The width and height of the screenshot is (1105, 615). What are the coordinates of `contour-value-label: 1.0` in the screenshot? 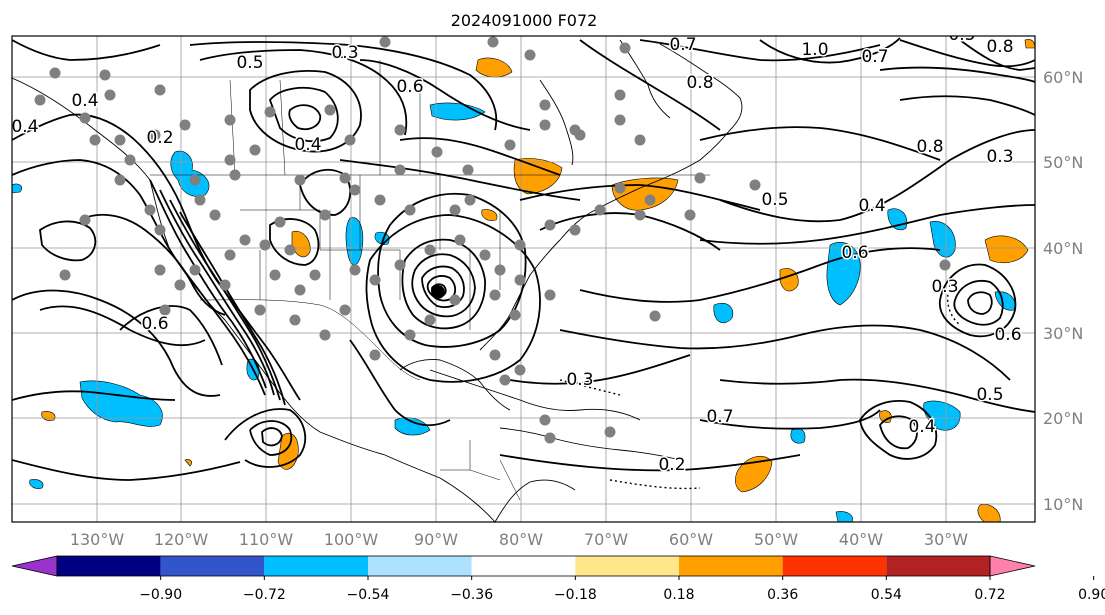 It's located at (814, 50).